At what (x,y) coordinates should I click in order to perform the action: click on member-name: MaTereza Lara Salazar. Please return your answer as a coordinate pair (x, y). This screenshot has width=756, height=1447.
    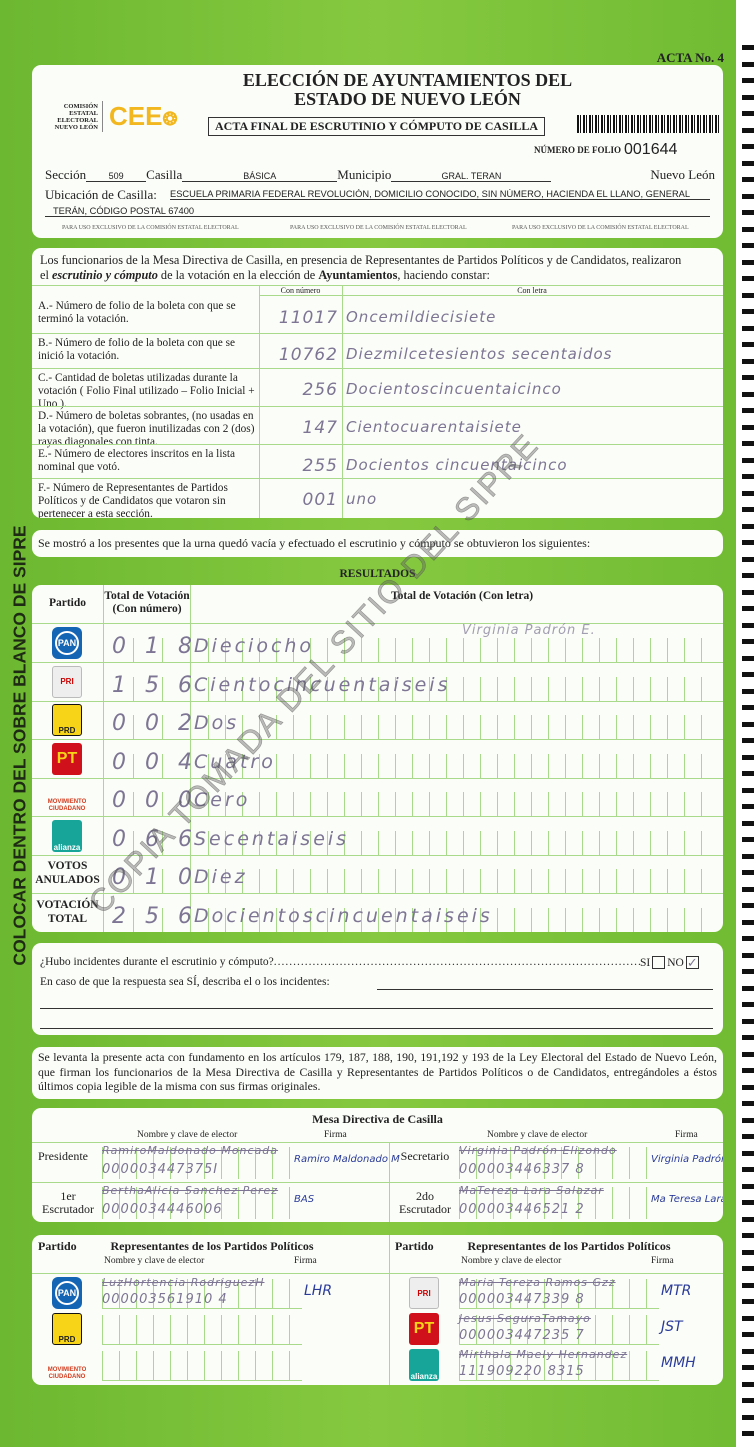
    Looking at the image, I should click on (531, 1190).